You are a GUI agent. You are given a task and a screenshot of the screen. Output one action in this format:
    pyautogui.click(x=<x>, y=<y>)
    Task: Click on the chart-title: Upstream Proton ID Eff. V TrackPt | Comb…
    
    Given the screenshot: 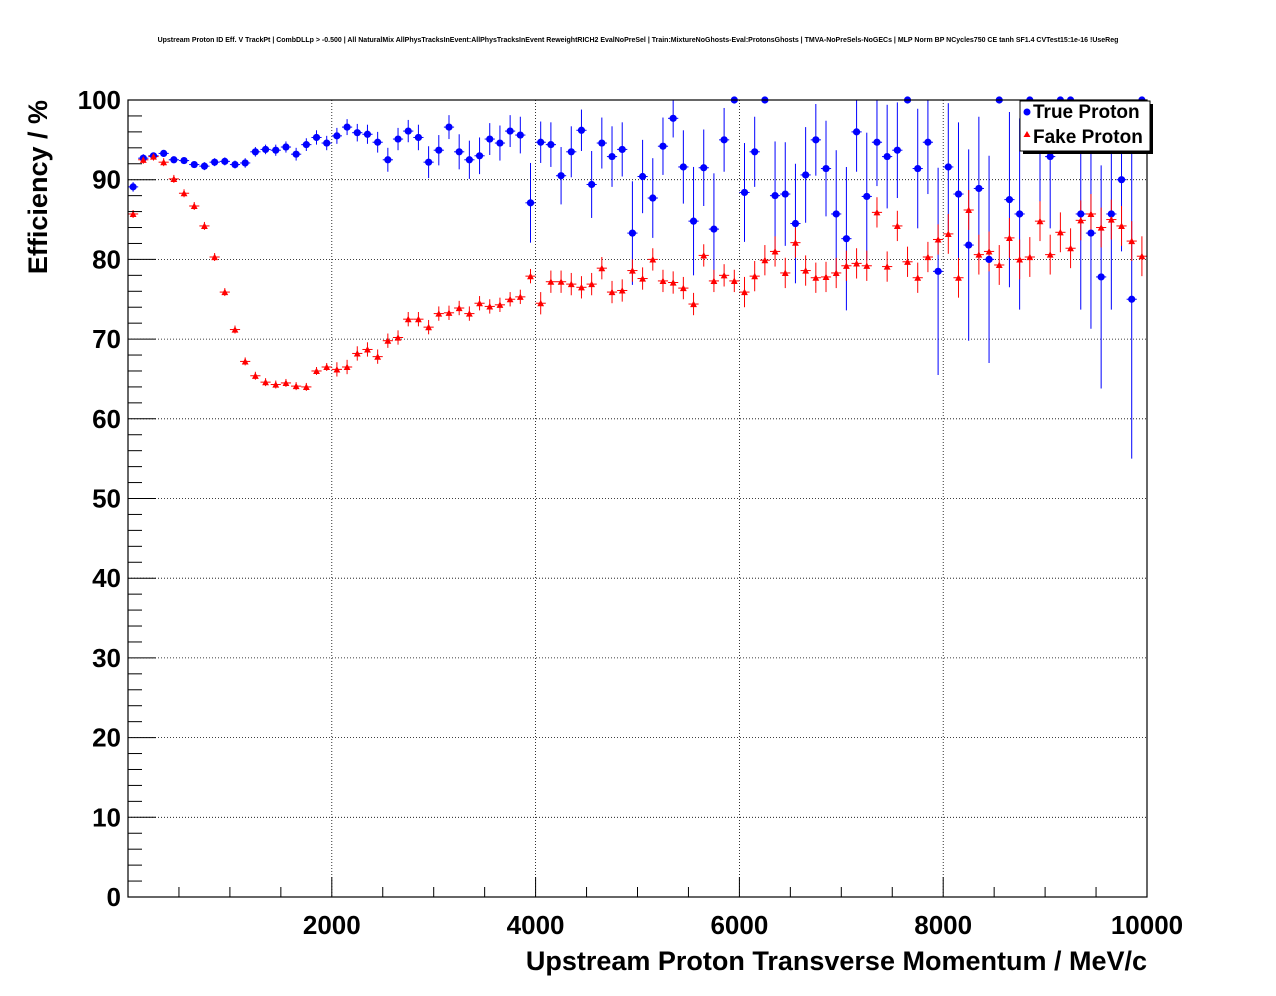 What is the action you would take?
    pyautogui.click(x=638, y=40)
    